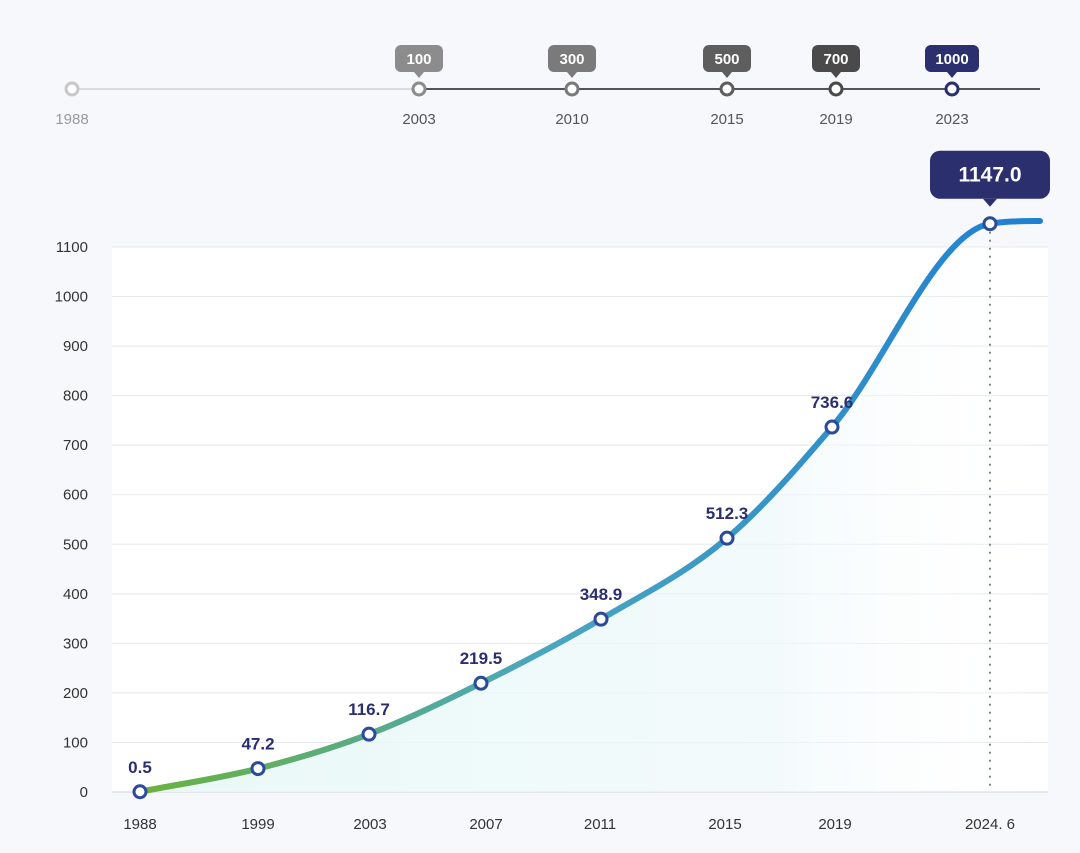 This screenshot has height=853, width=1080. I want to click on x-tick-label: 2019, so click(834, 824).